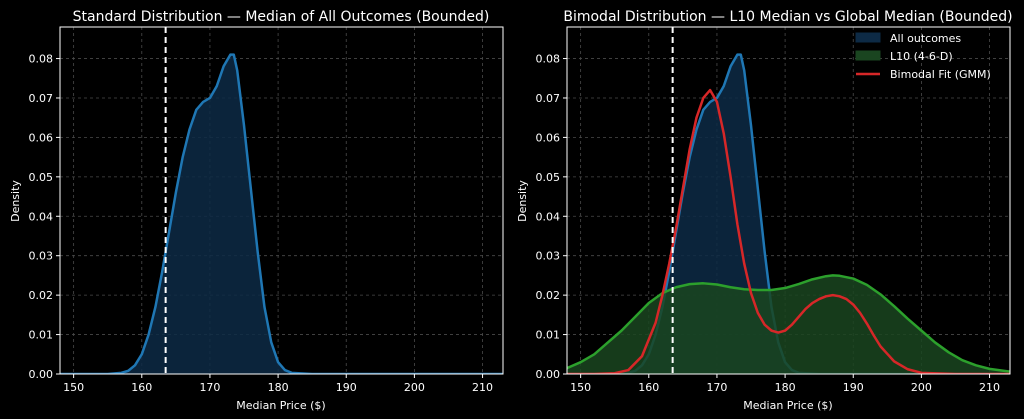 The width and height of the screenshot is (1024, 419). I want to click on right-x-tick-label: 190, so click(853, 387).